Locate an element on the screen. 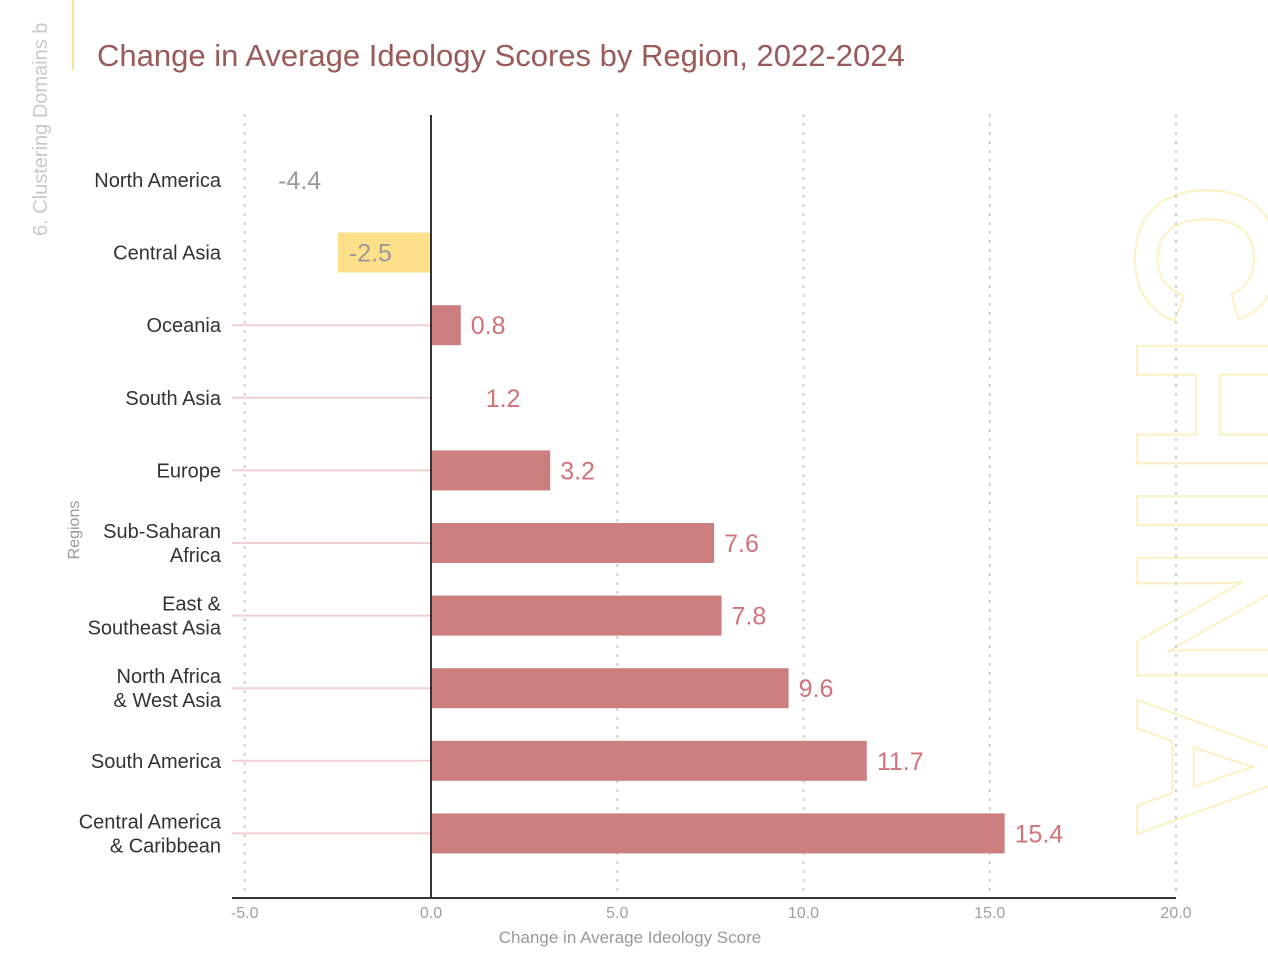 The width and height of the screenshot is (1268, 976). value-label: 7.8 is located at coordinates (749, 617).